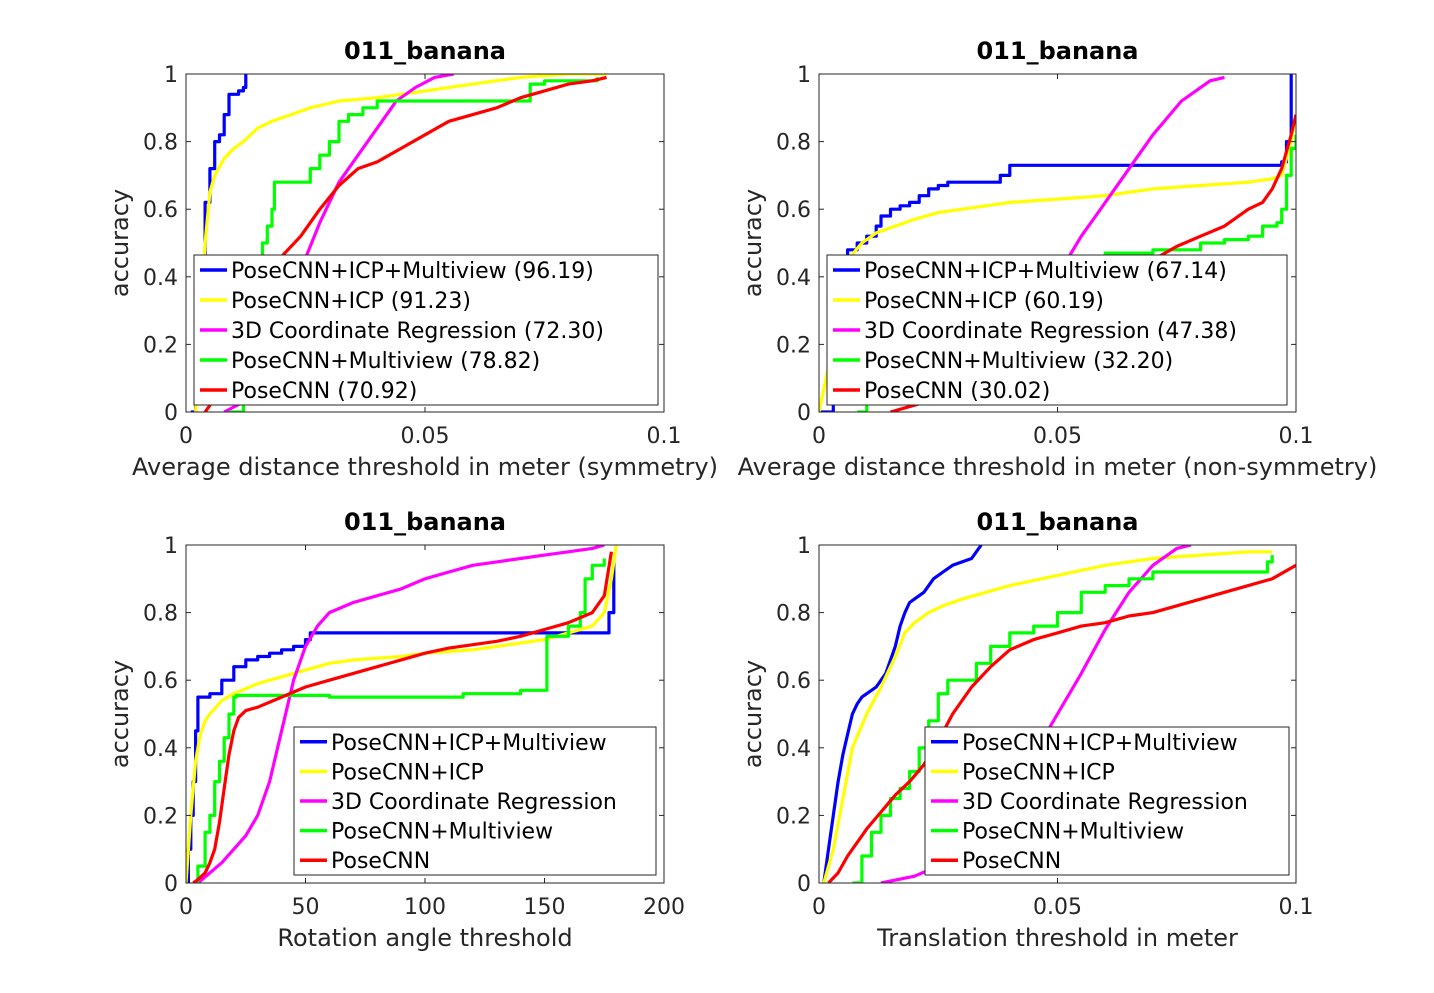 This screenshot has width=1434, height=993. What do you see at coordinates (984, 301) in the screenshot?
I see `legend-label: PoseCNN+ICP (60.19)` at bounding box center [984, 301].